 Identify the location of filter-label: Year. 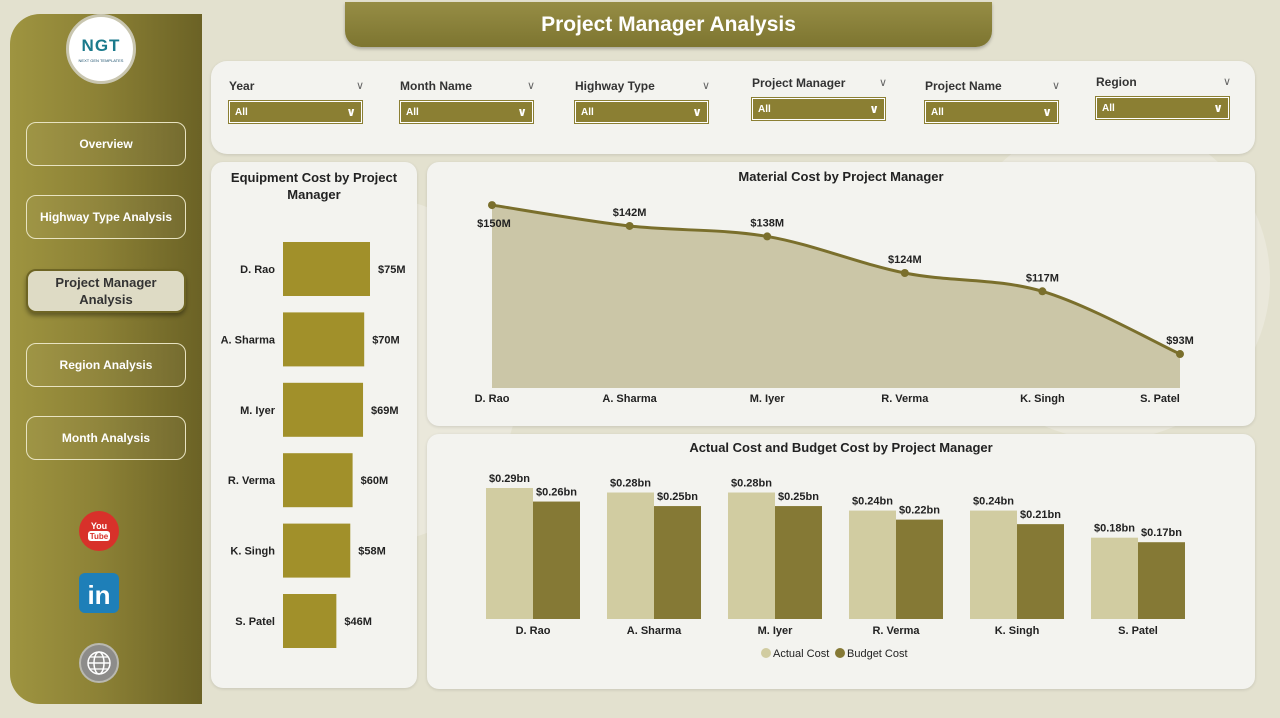
(242, 86).